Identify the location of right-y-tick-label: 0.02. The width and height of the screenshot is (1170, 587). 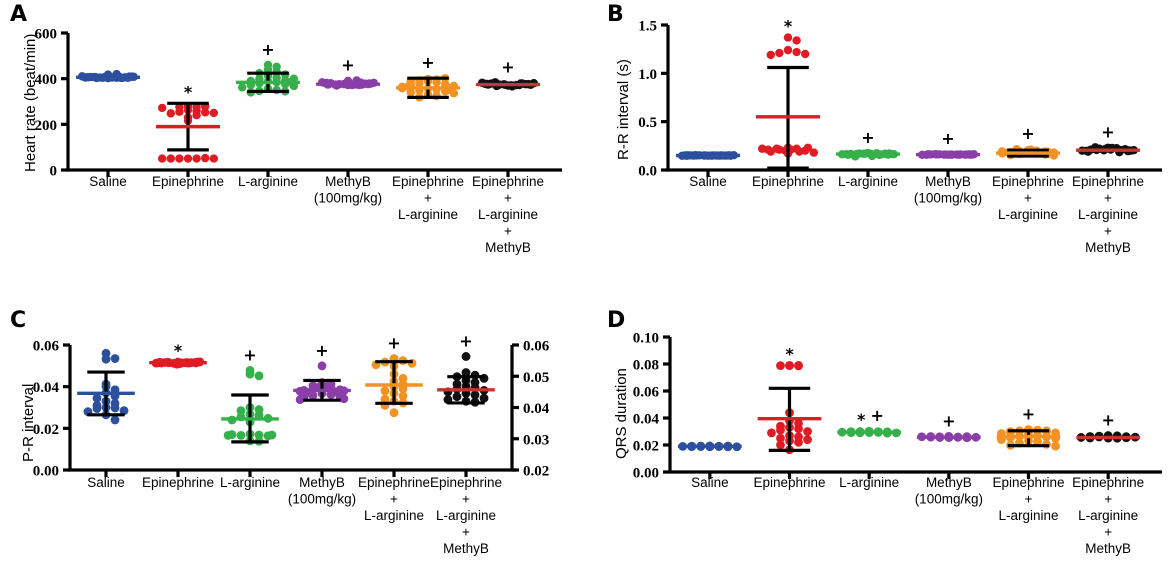
(536, 472).